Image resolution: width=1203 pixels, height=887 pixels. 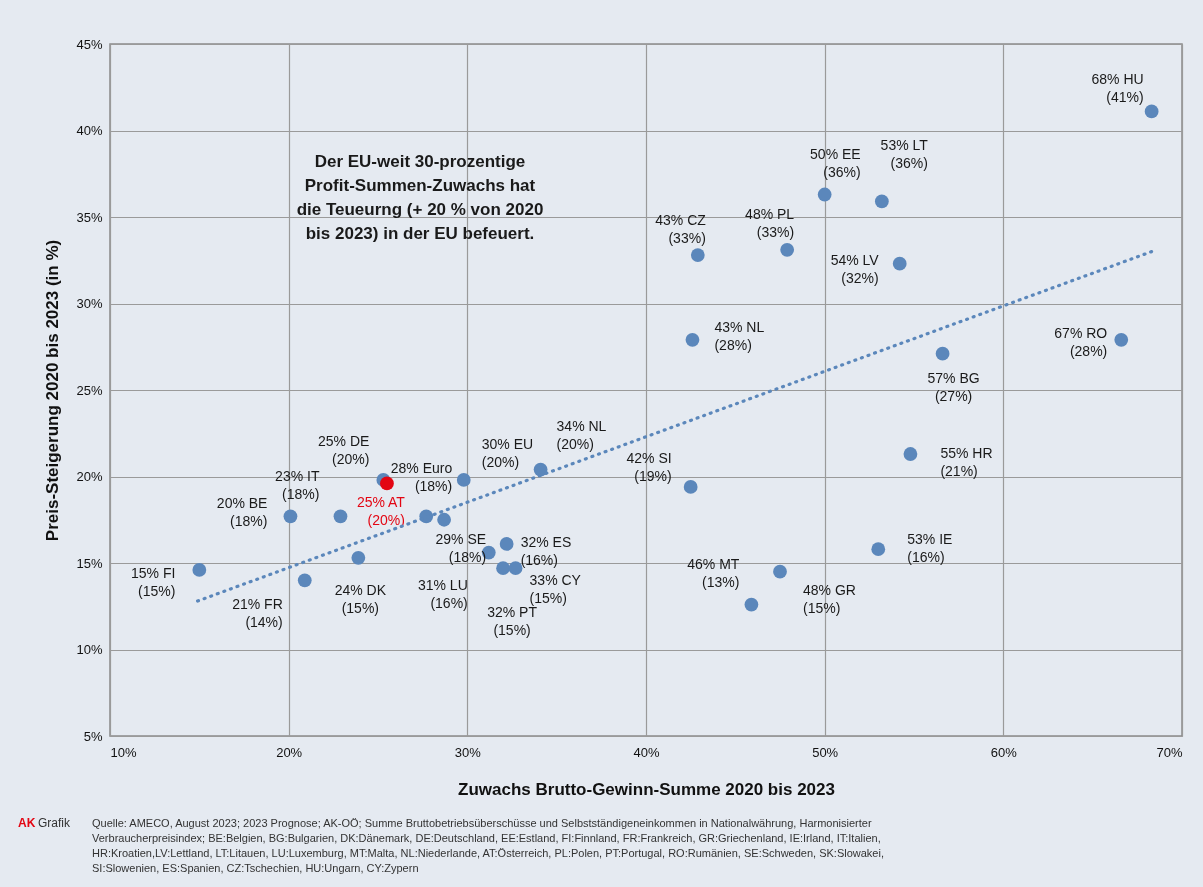 What do you see at coordinates (93, 736) in the screenshot?
I see `y-tick-label: 5%` at bounding box center [93, 736].